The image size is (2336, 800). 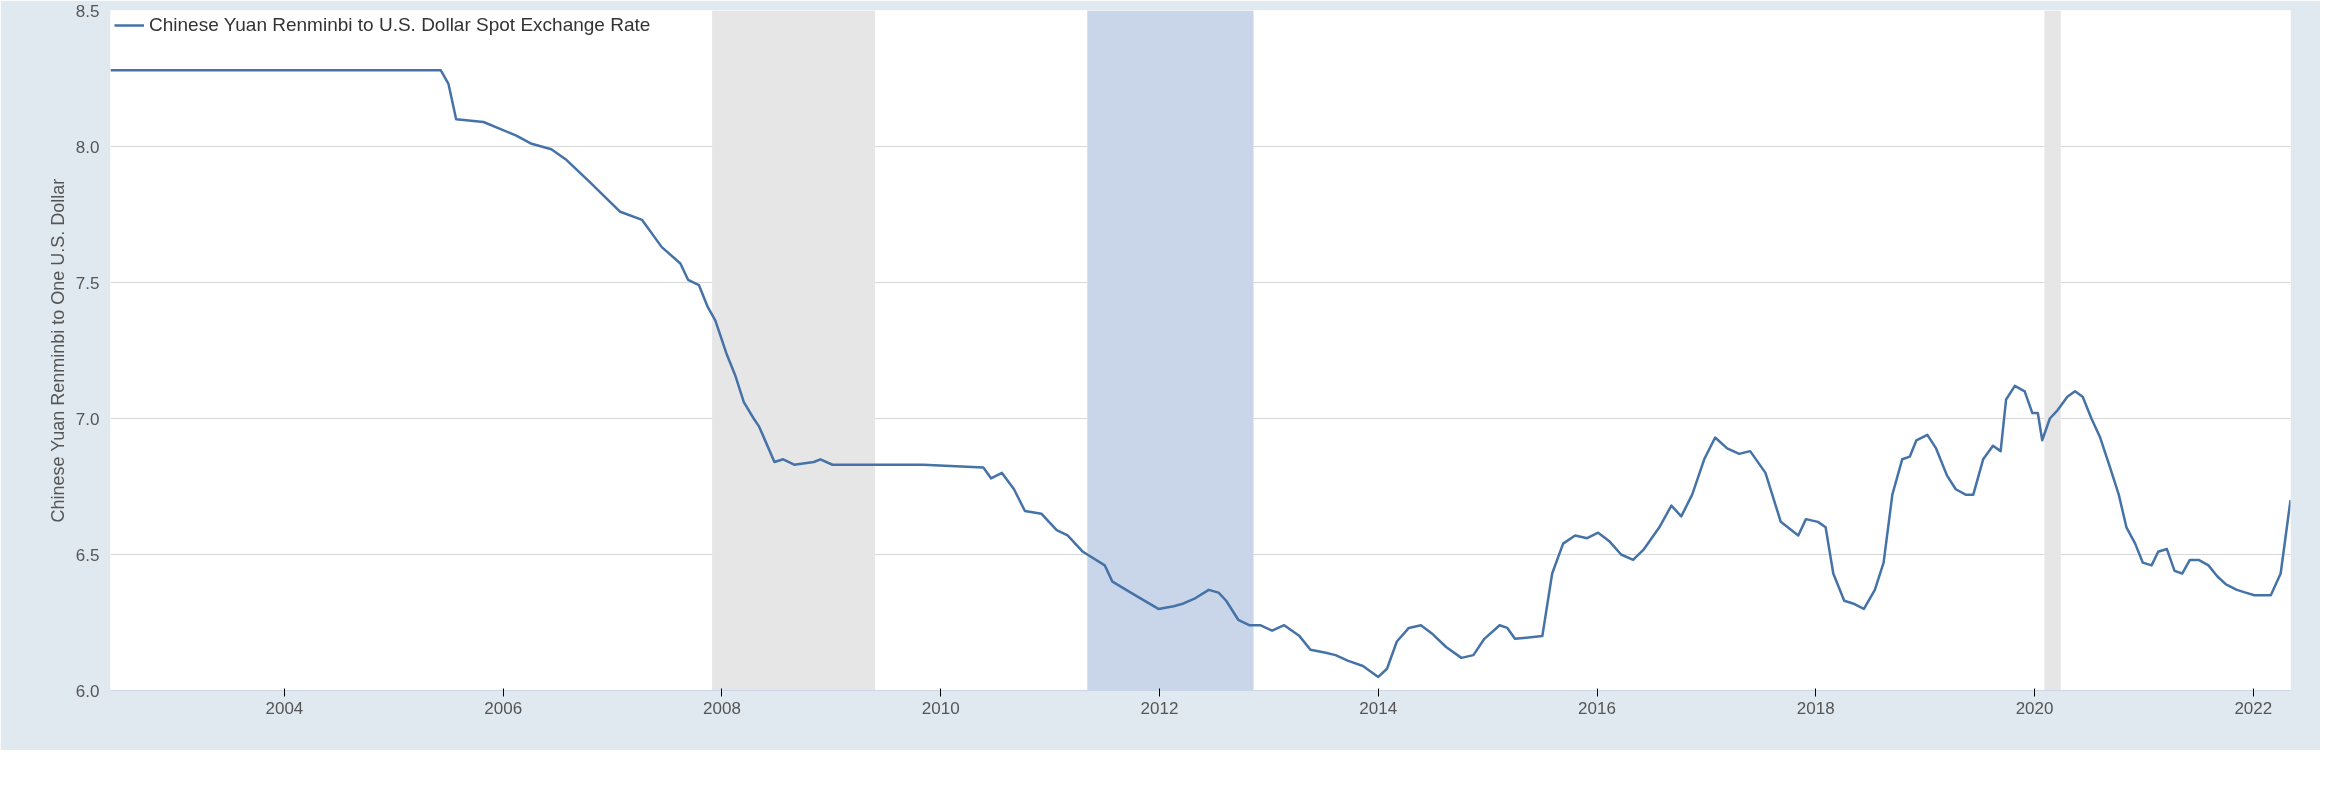 I want to click on x-tick-label: 2016, so click(x=1597, y=708).